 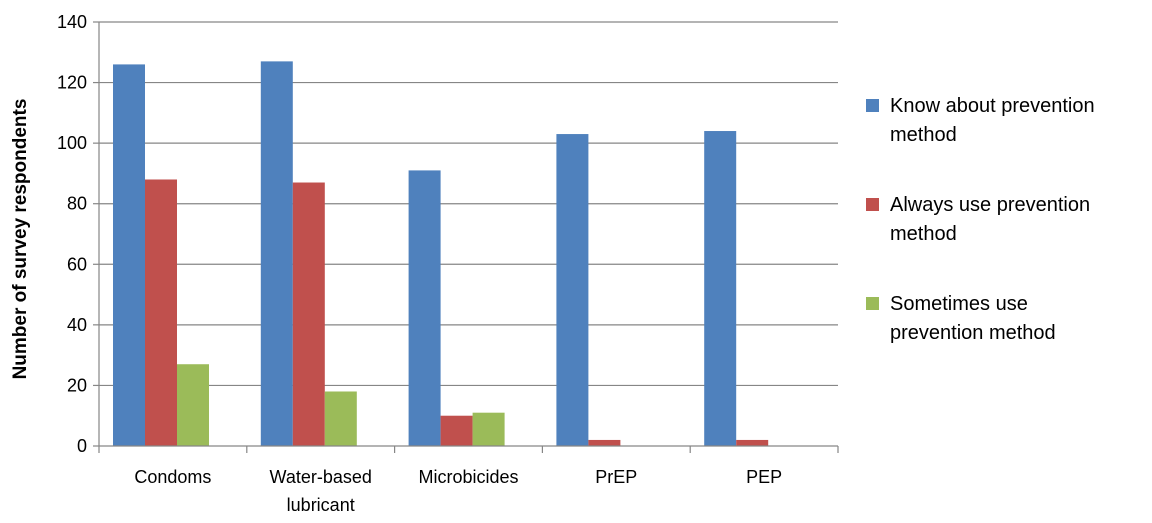 I want to click on legend-label: Always use prevention method, so click(x=990, y=219).